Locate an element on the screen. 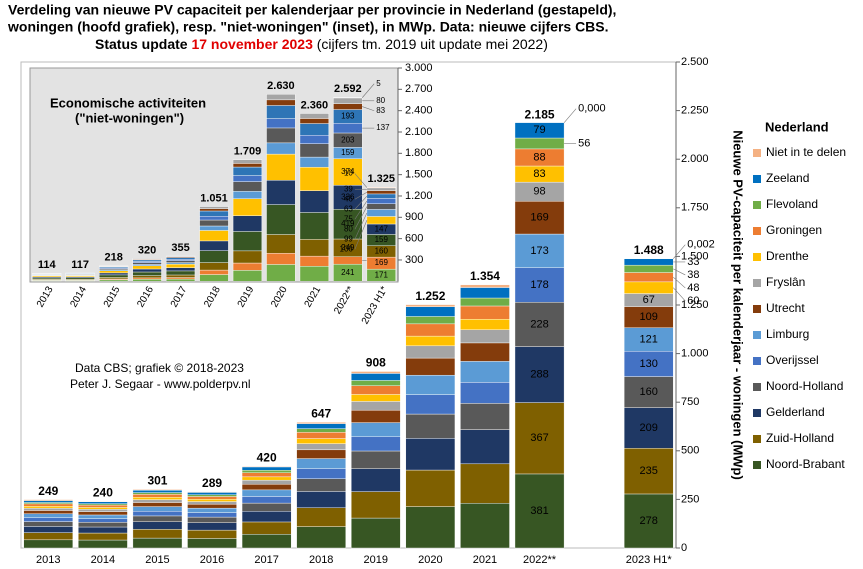  data-label: 121 is located at coordinates (649, 339).